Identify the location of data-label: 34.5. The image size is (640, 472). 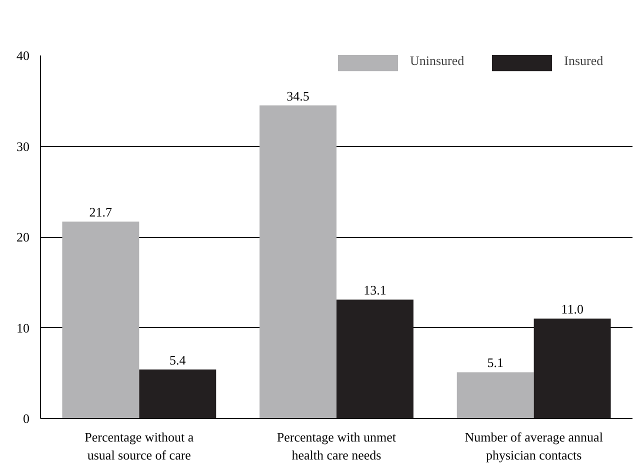
(298, 96).